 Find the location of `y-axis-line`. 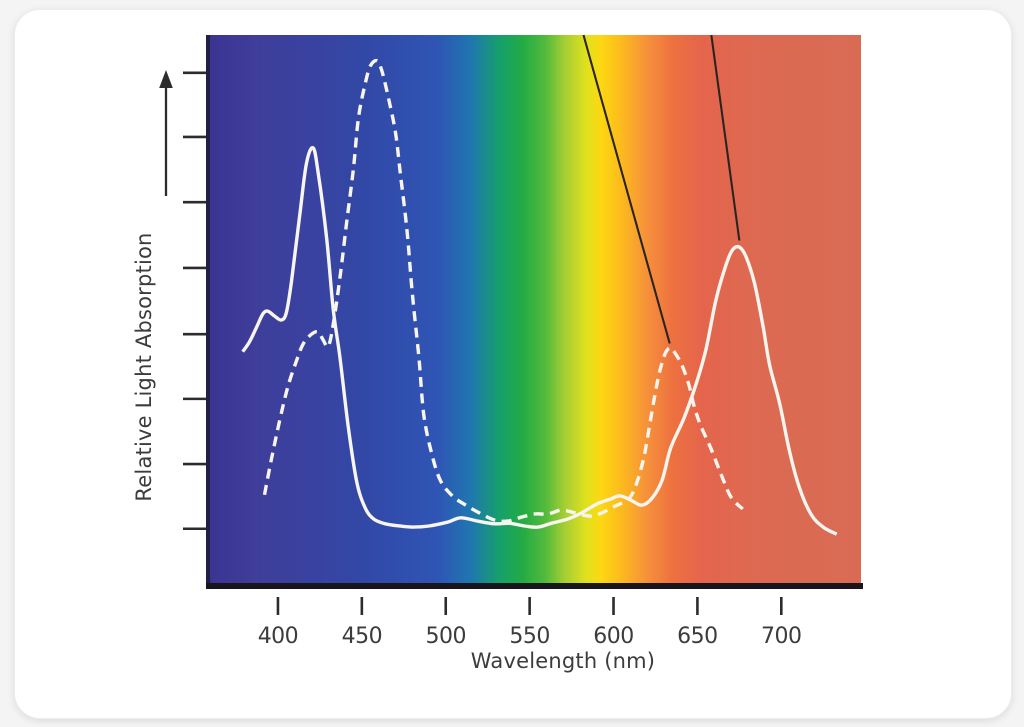

y-axis-line is located at coordinates (208, 312).